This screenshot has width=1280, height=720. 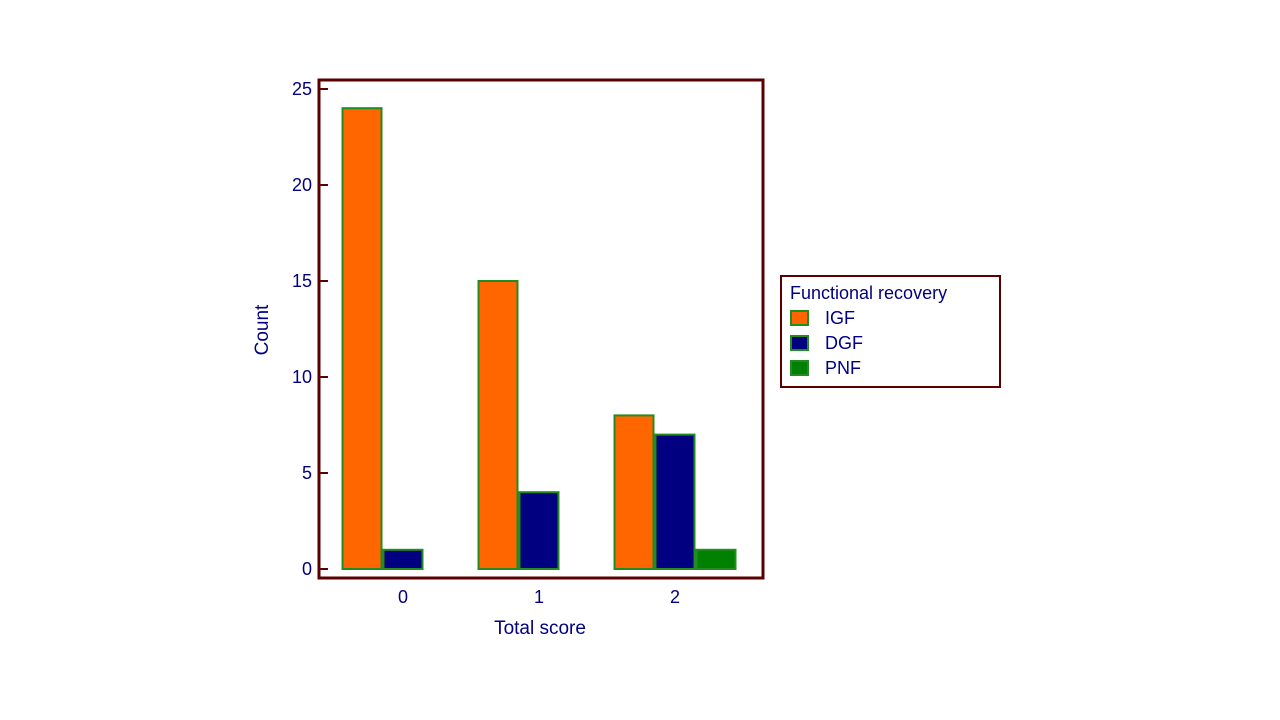 What do you see at coordinates (307, 473) in the screenshot?
I see `y-tick-label-5: 5` at bounding box center [307, 473].